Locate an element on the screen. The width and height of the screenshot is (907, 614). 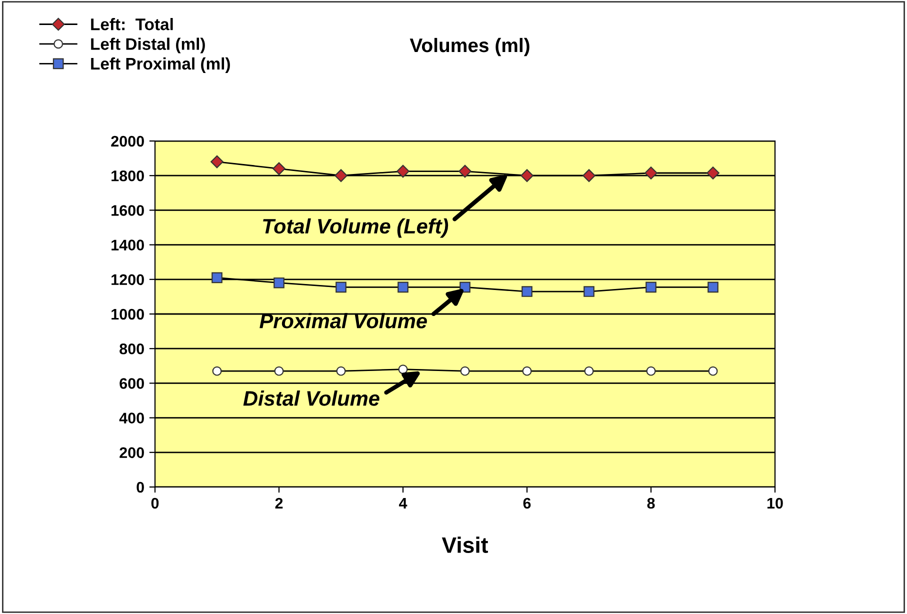
x-tick-label: 6 is located at coordinates (527, 503).